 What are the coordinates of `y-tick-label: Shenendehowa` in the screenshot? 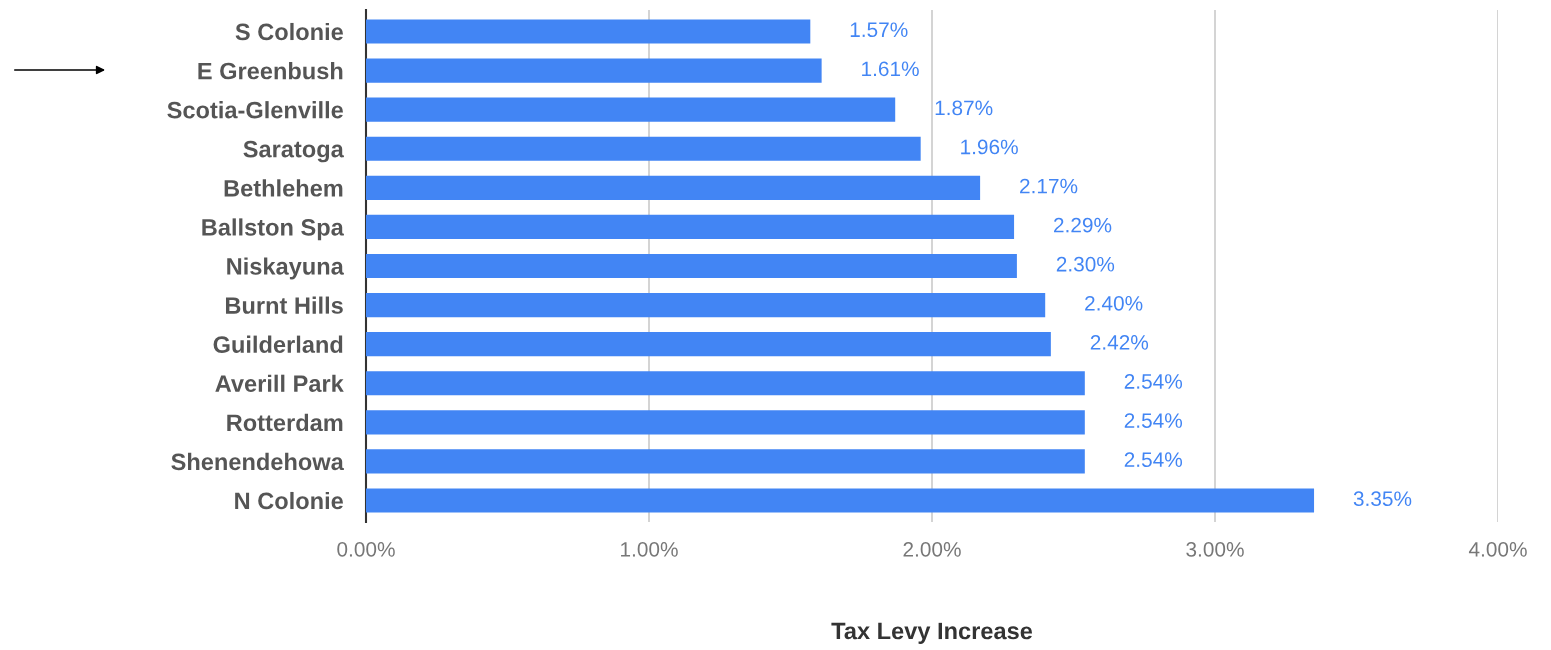 It's located at (257, 461).